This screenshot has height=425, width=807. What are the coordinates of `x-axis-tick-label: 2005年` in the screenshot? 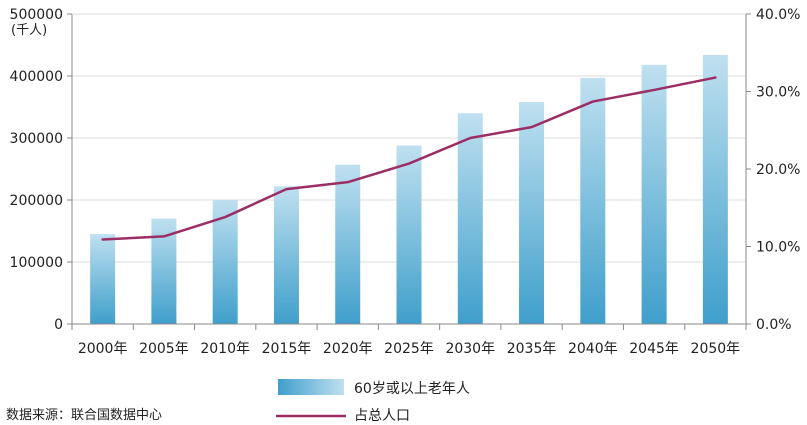 It's located at (164, 349).